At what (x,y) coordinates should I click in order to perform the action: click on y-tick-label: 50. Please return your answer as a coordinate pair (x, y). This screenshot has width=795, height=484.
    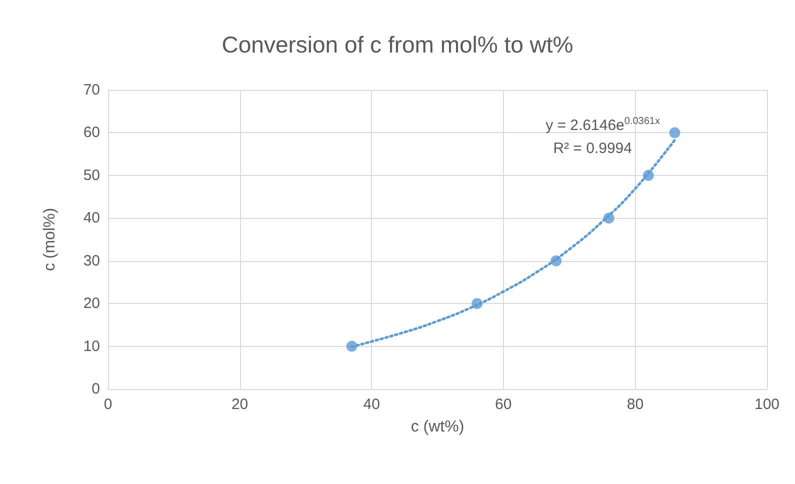
    Looking at the image, I should click on (91, 175).